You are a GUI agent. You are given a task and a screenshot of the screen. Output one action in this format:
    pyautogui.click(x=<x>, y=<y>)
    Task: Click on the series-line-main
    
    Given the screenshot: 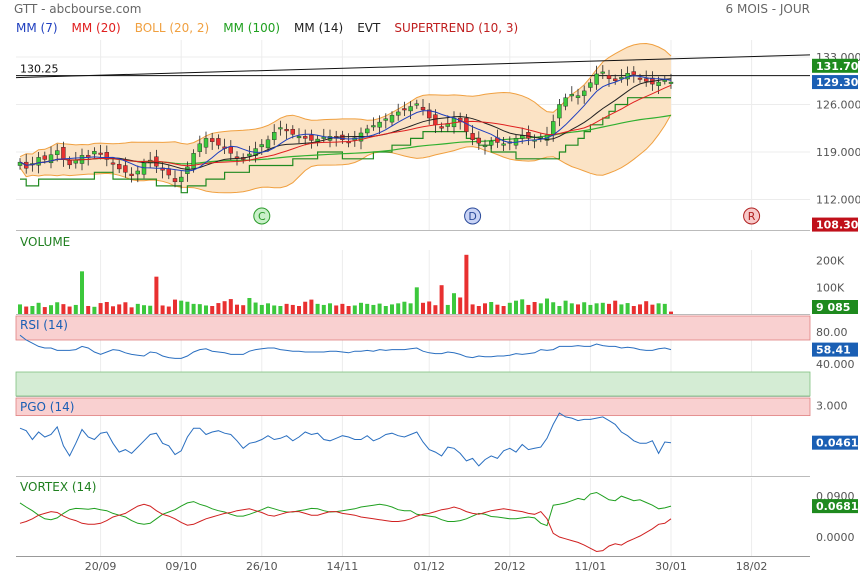 What is the action you would take?
    pyautogui.click(x=345, y=439)
    